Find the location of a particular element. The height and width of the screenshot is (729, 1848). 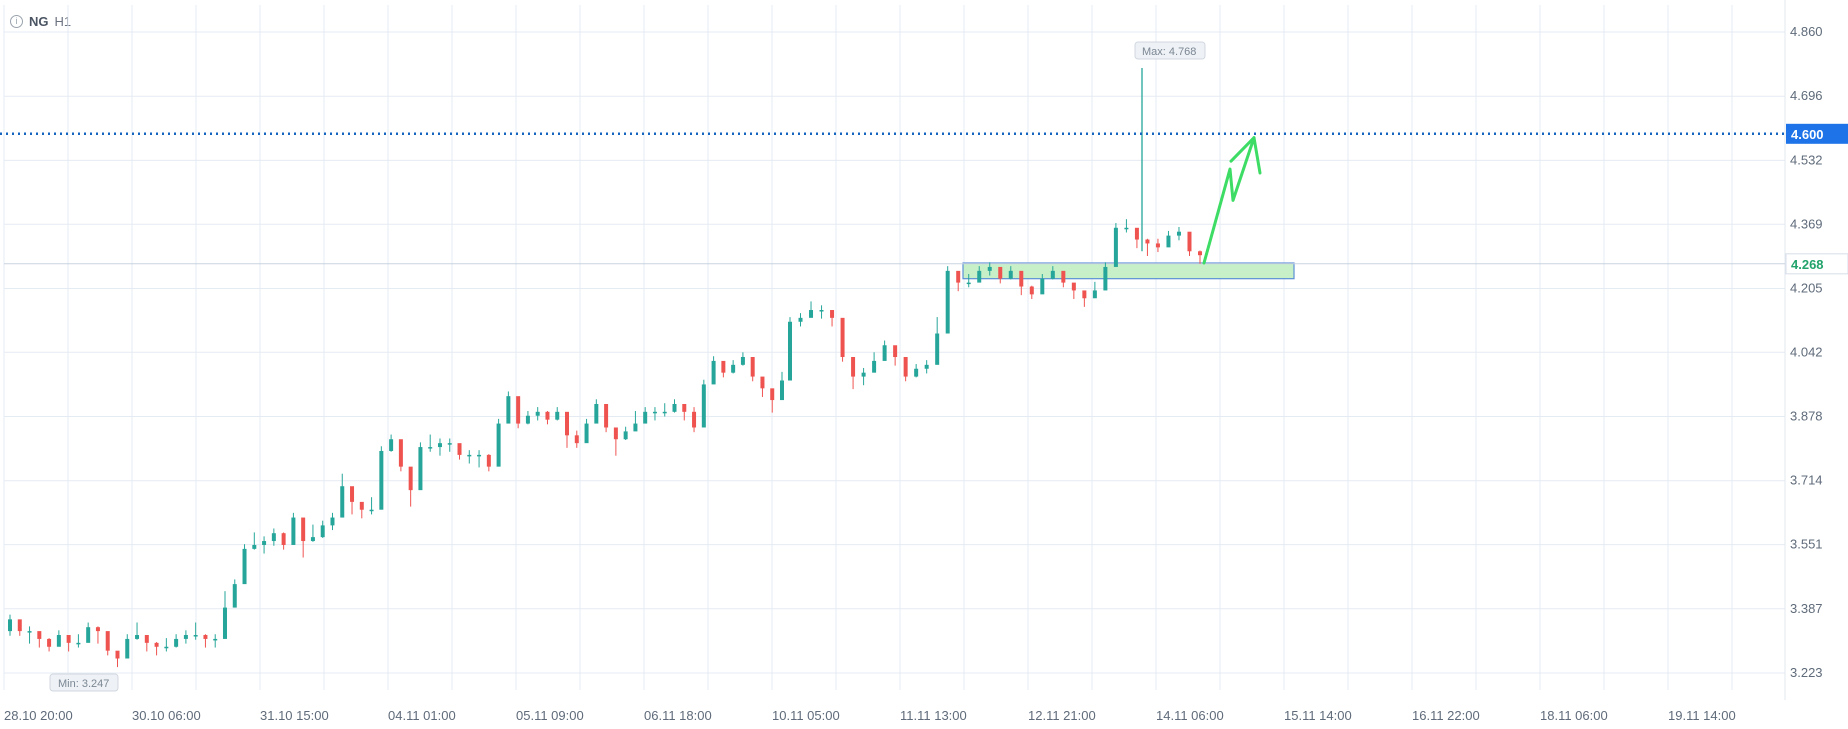

timeframe-label: H1 is located at coordinates (63, 21).